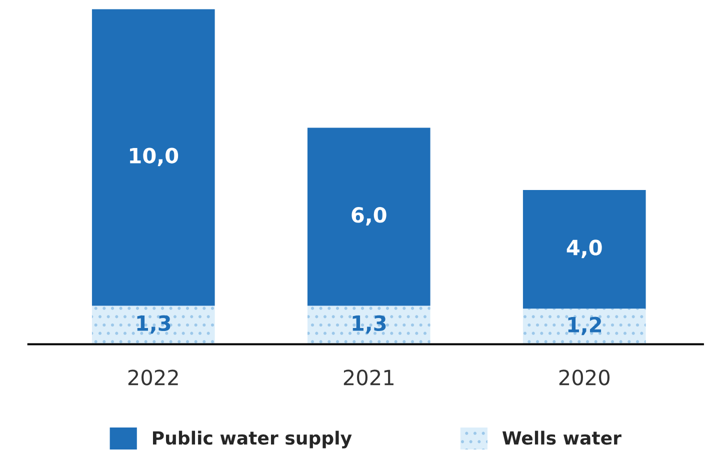 The image size is (710, 459). I want to click on x-tick-label: 2021, so click(369, 378).